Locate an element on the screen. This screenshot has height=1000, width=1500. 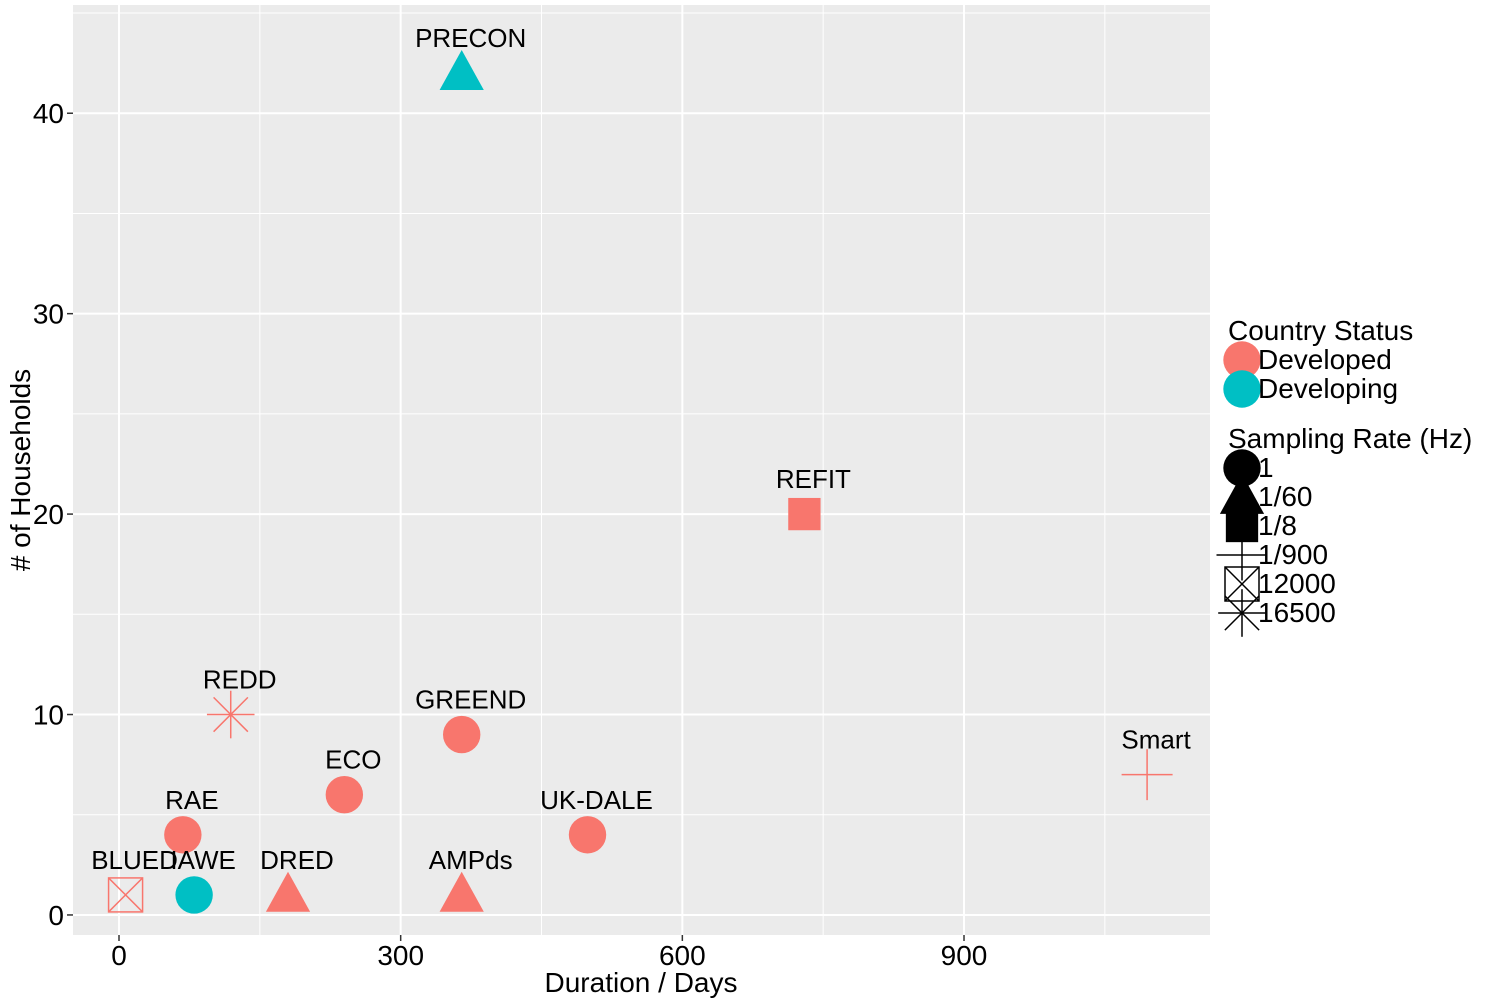
y-axis-ticks: 0 10 20 30 40 is located at coordinates (53, 514).